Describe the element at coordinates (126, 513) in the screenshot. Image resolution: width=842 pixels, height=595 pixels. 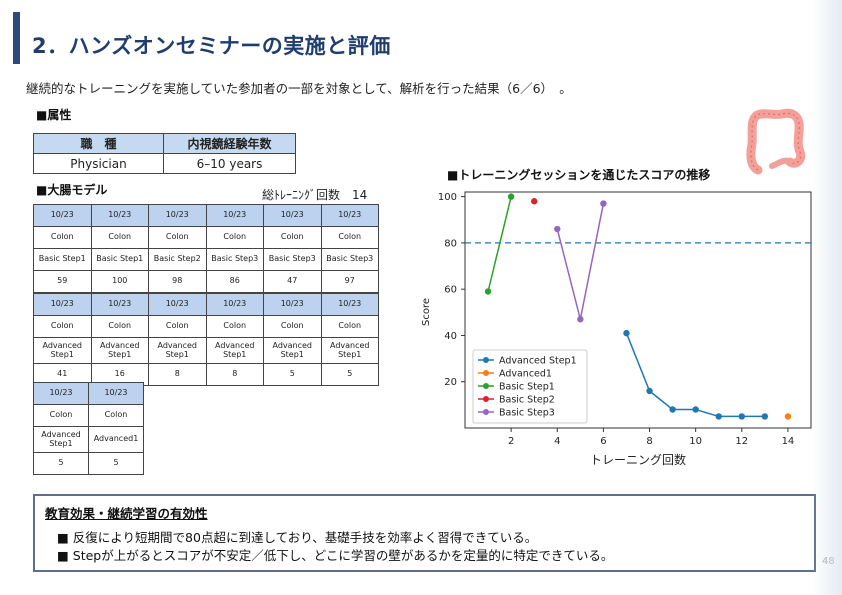
I see `summary-title: 教育効果・継続学習の有効性` at that location.